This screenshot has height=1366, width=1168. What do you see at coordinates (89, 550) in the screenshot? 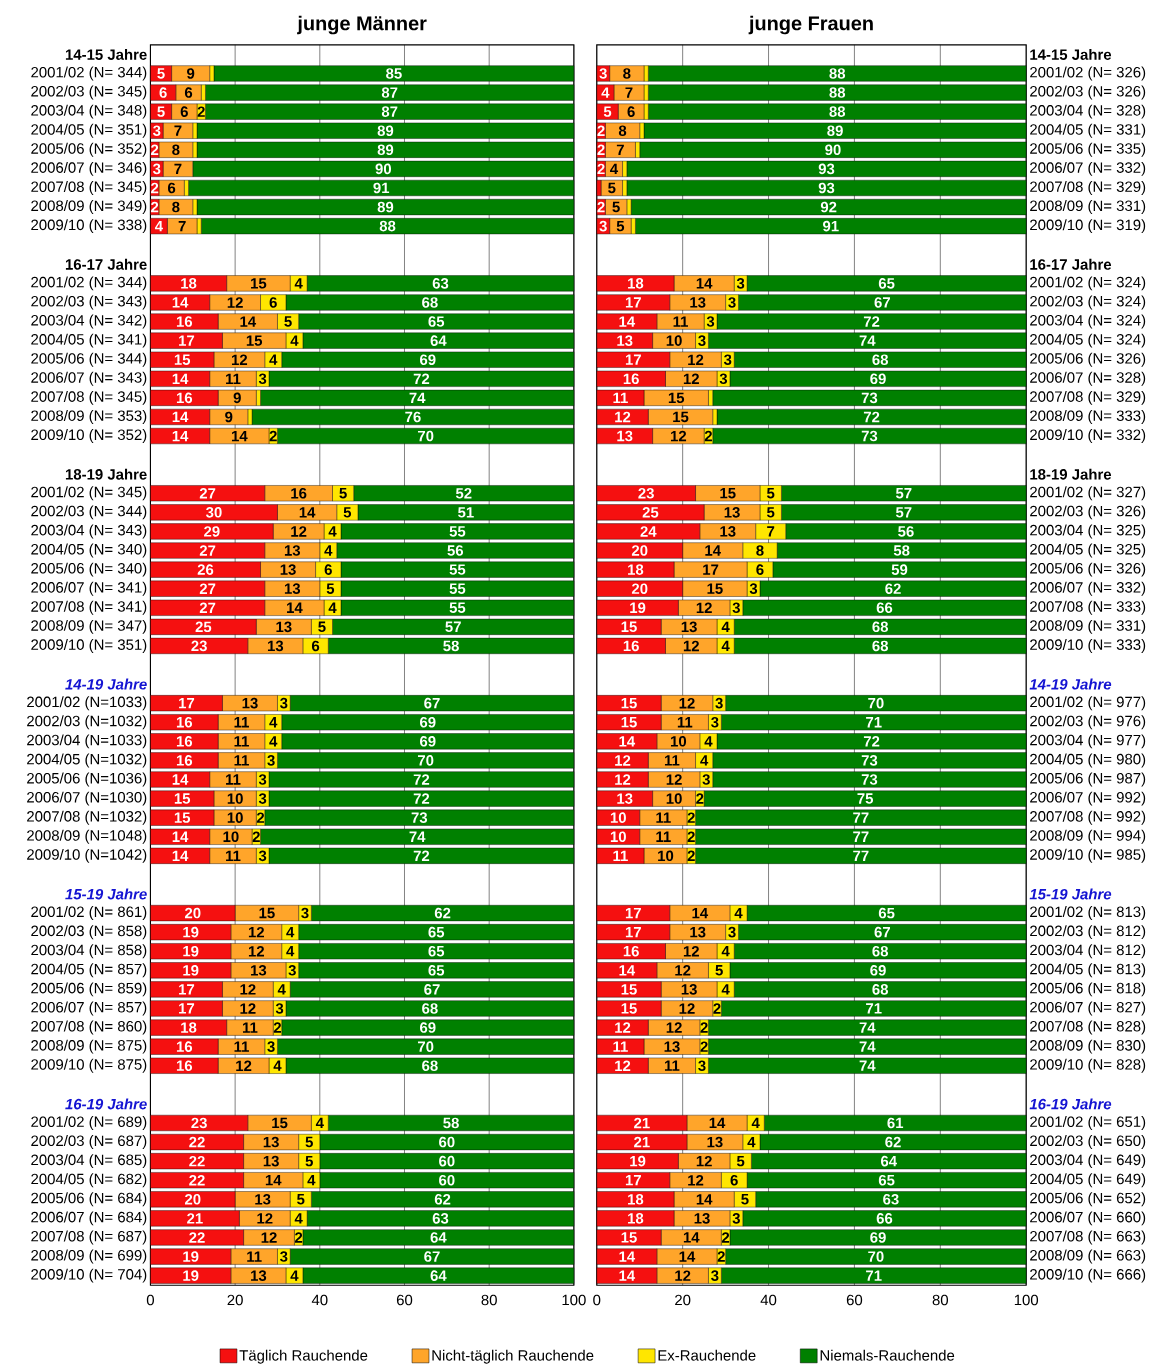
I see `y-tick-label: 2004/05 (N= 340)` at bounding box center [89, 550].